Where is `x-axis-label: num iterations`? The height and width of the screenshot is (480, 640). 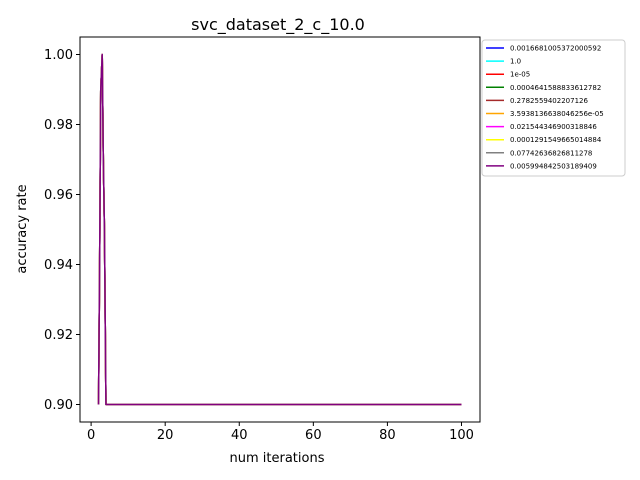
x-axis-label: num iterations is located at coordinates (277, 458).